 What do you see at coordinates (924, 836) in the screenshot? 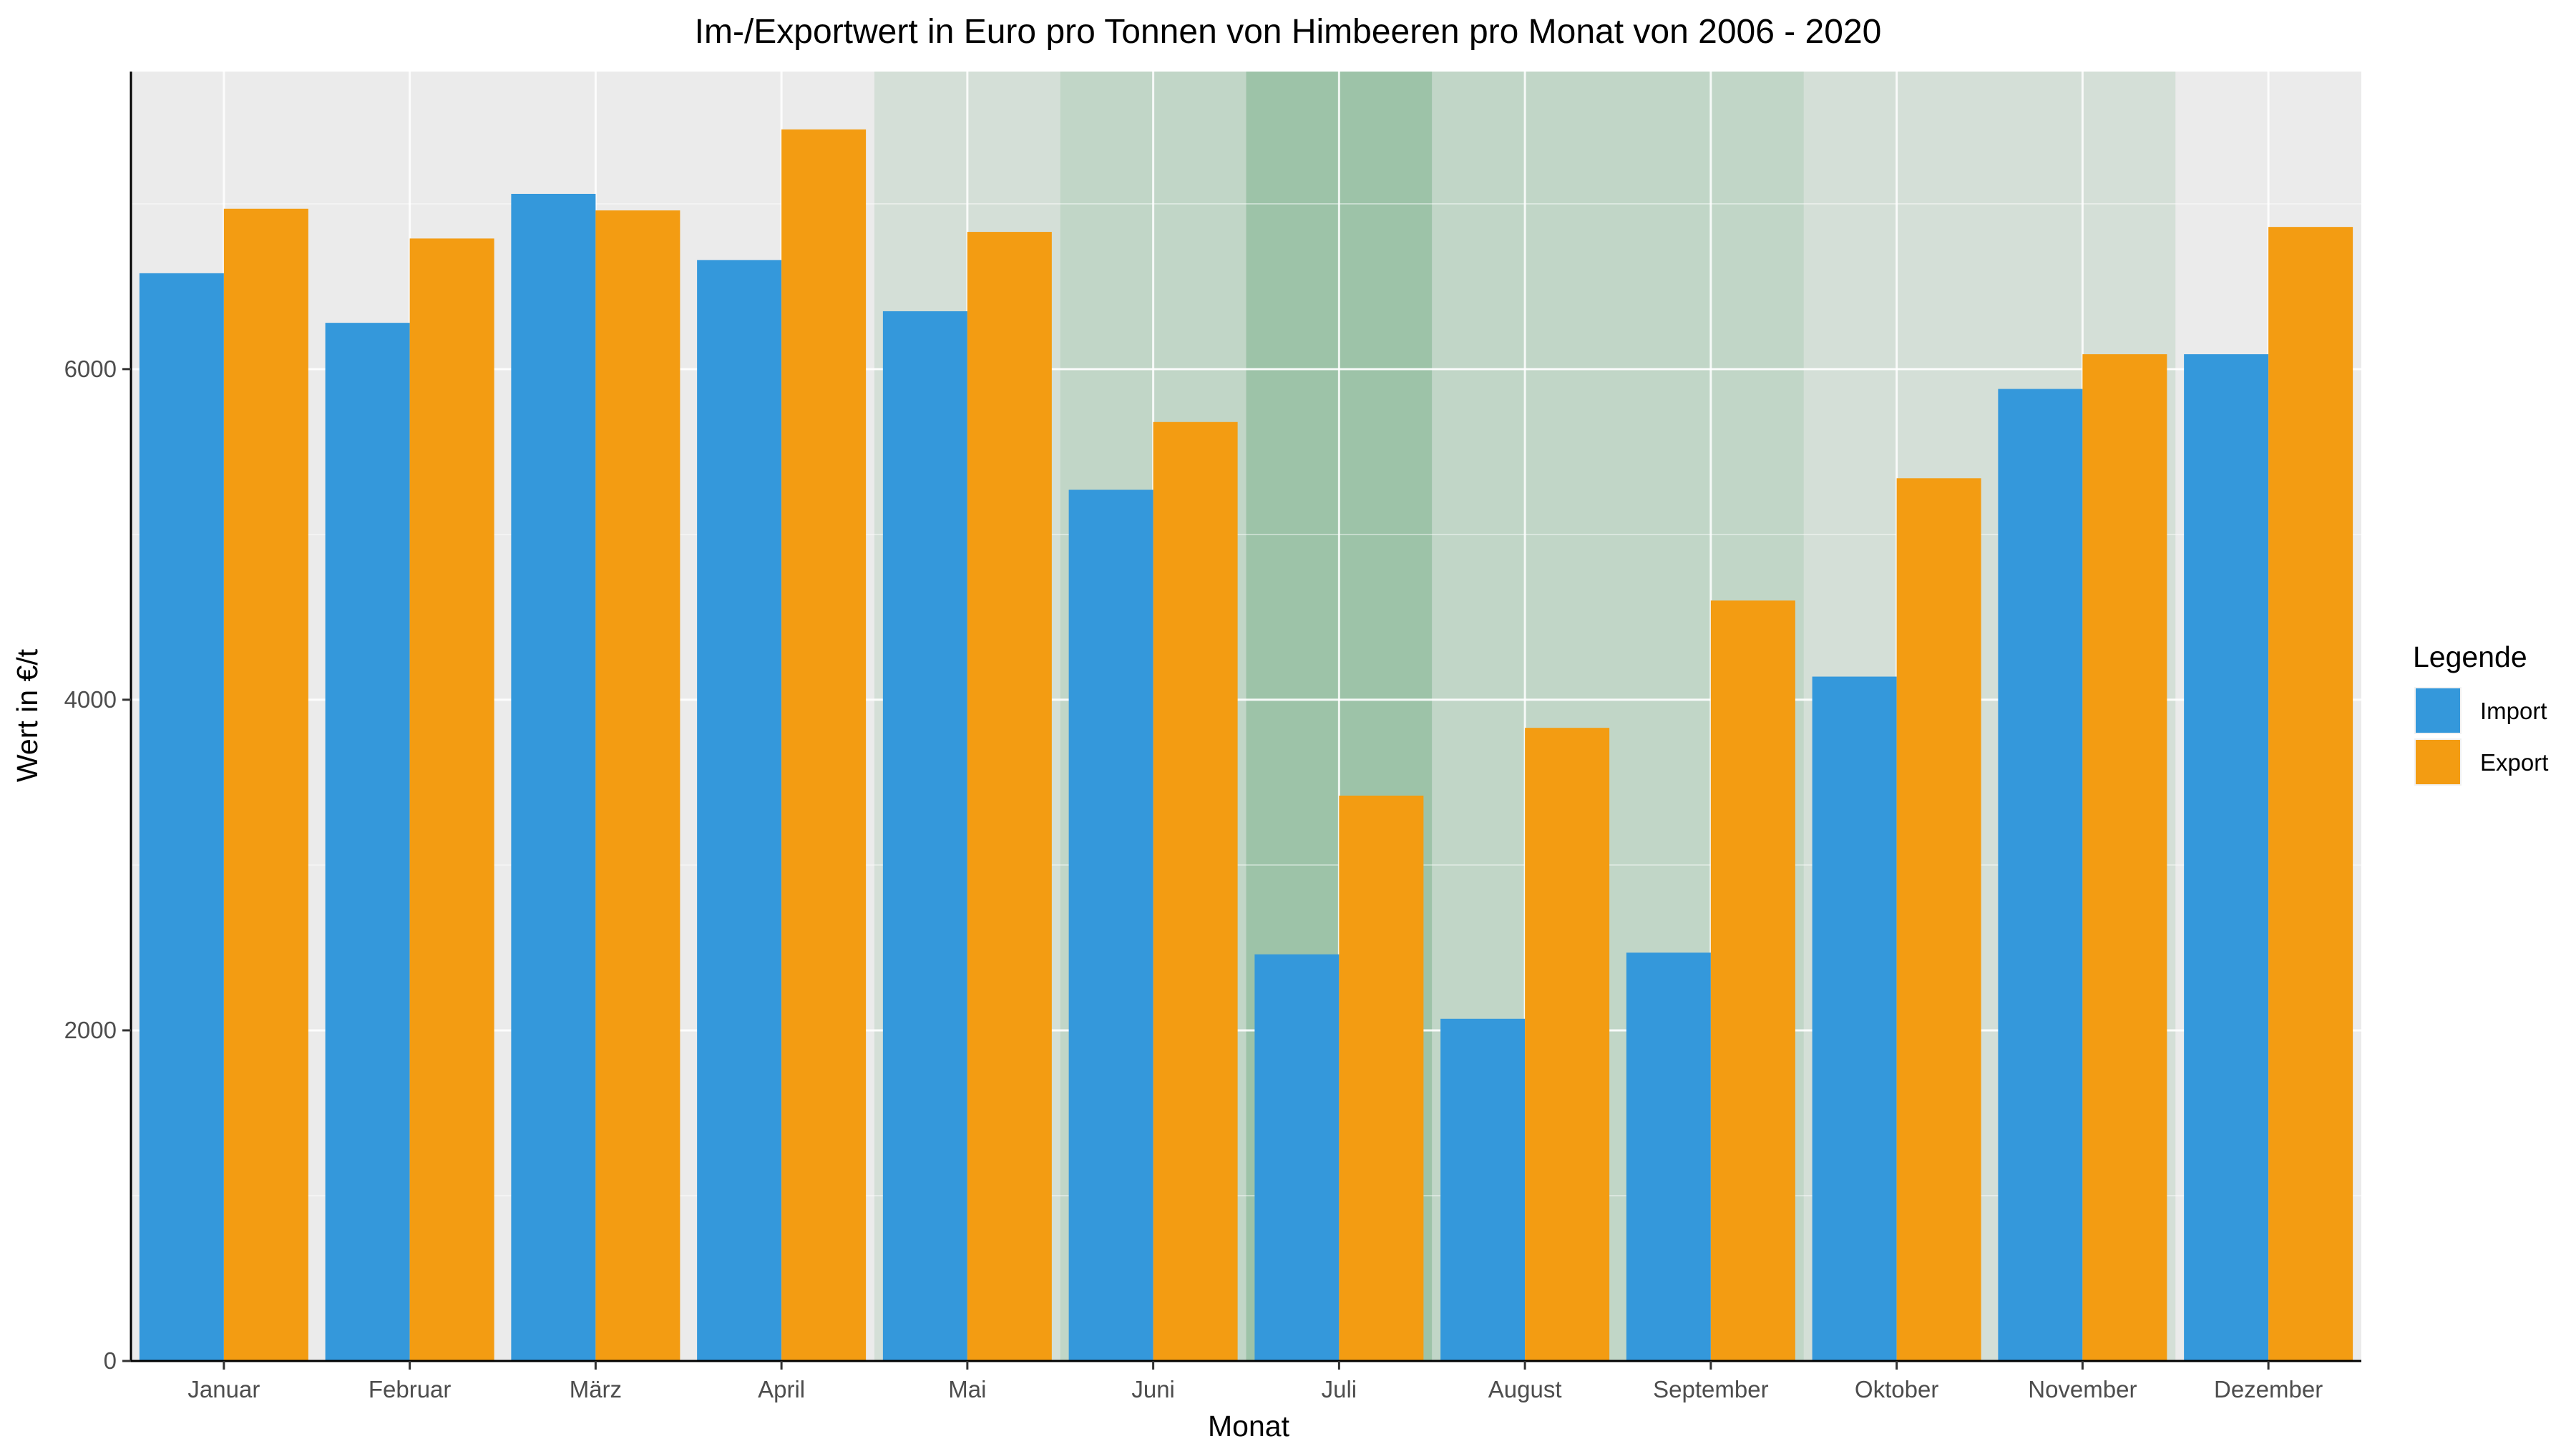
I see `bar-import-mai` at bounding box center [924, 836].